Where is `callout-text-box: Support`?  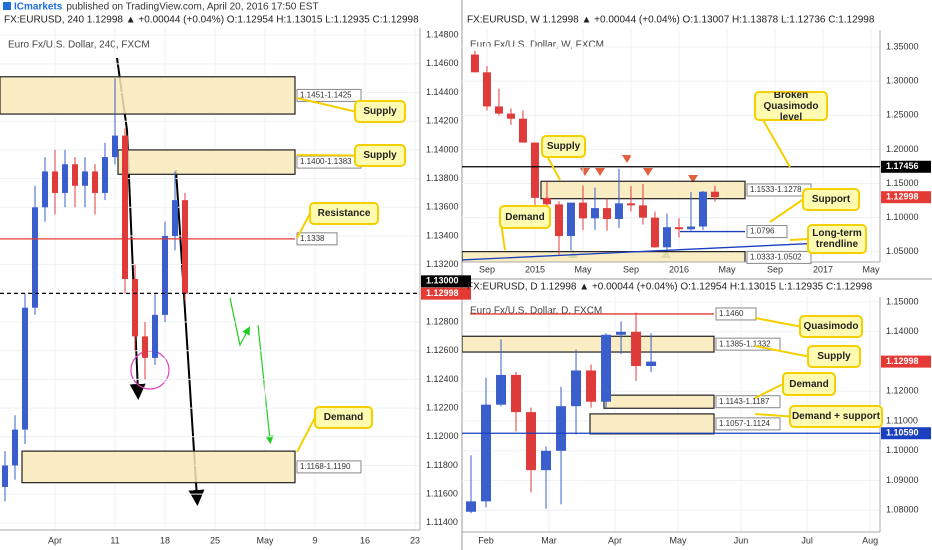
callout-text-box: Support is located at coordinates (831, 199).